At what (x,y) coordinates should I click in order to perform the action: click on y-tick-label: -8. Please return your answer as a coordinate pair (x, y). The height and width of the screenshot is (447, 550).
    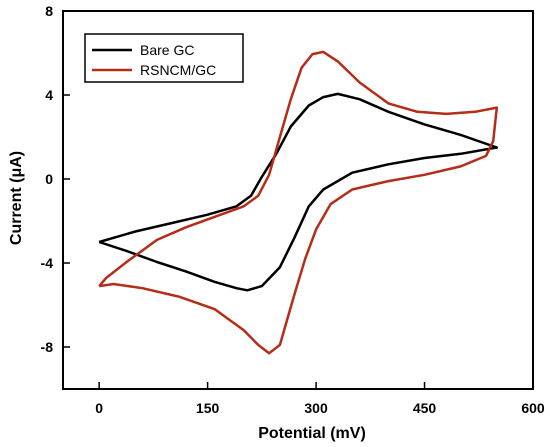
    Looking at the image, I should click on (47, 347).